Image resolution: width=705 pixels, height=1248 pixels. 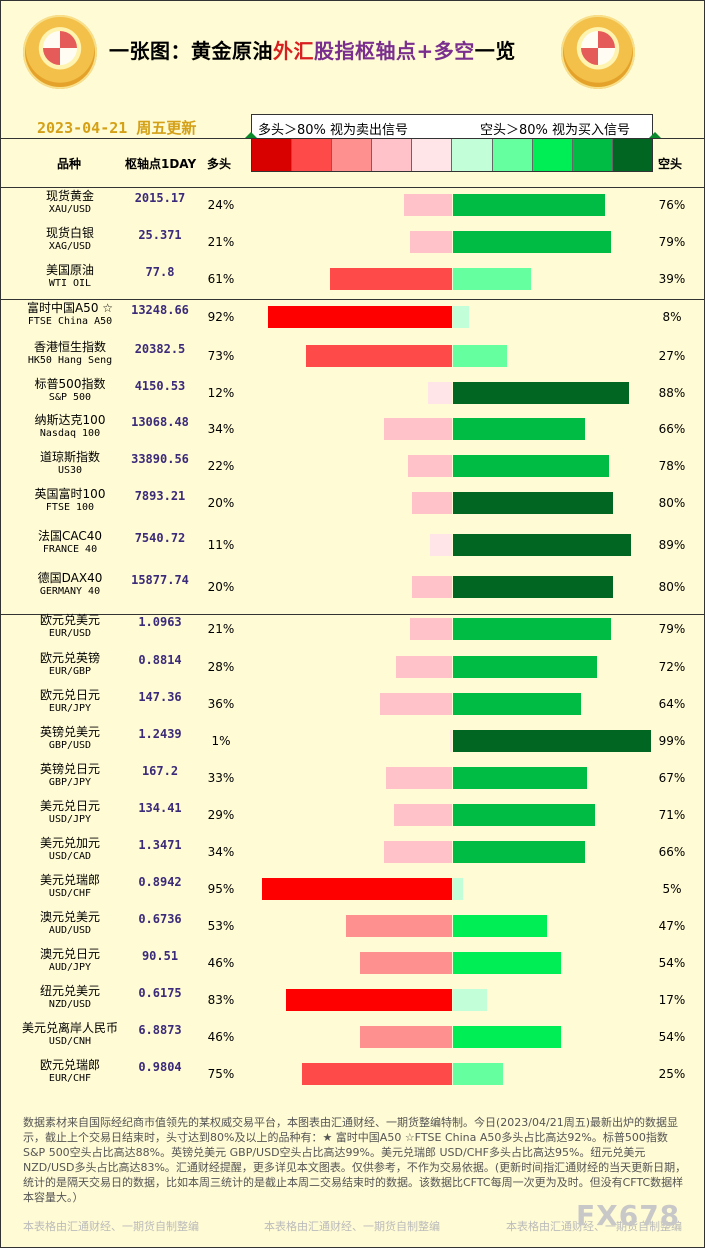 What do you see at coordinates (160, 459) in the screenshot?
I see `pivot-value: 33890.56` at bounding box center [160, 459].